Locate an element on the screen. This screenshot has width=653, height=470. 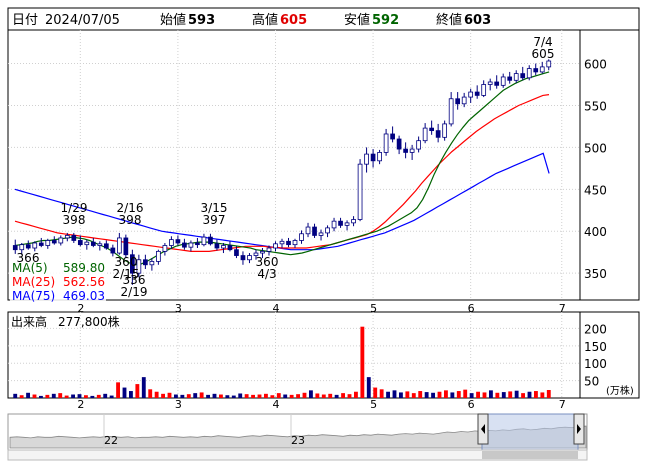
volume-y-tick-label: 50 is located at coordinates (591, 382).